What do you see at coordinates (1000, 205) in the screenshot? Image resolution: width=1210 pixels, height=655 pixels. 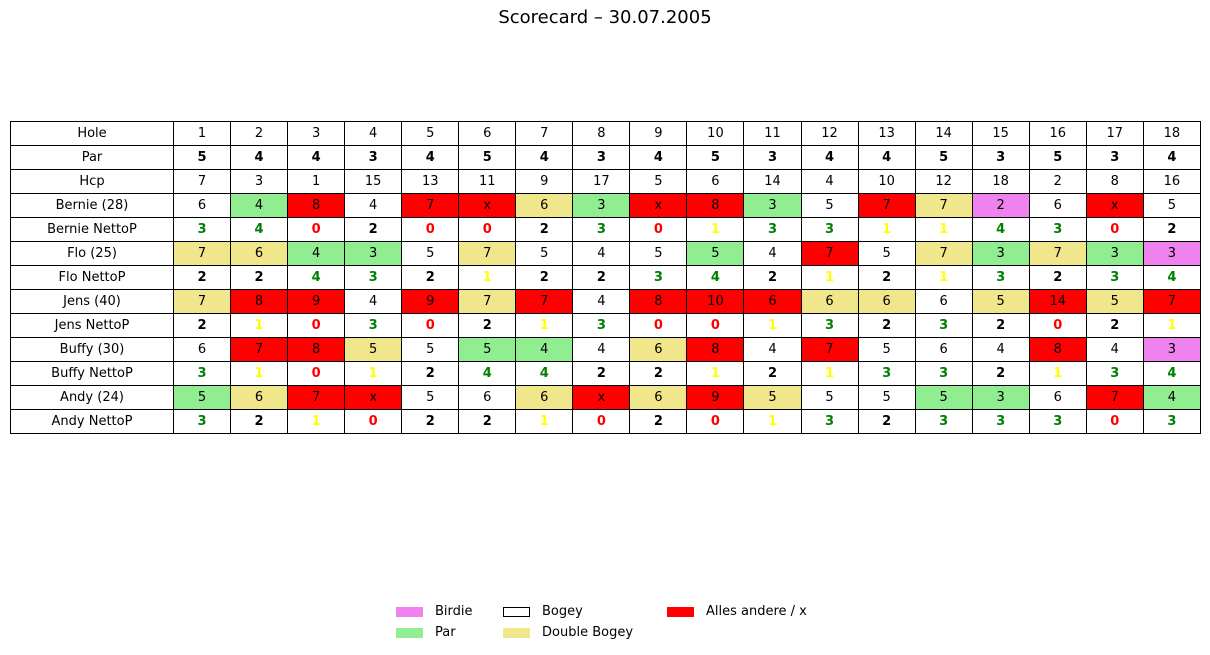 I see `score-cell: 2` at bounding box center [1000, 205].